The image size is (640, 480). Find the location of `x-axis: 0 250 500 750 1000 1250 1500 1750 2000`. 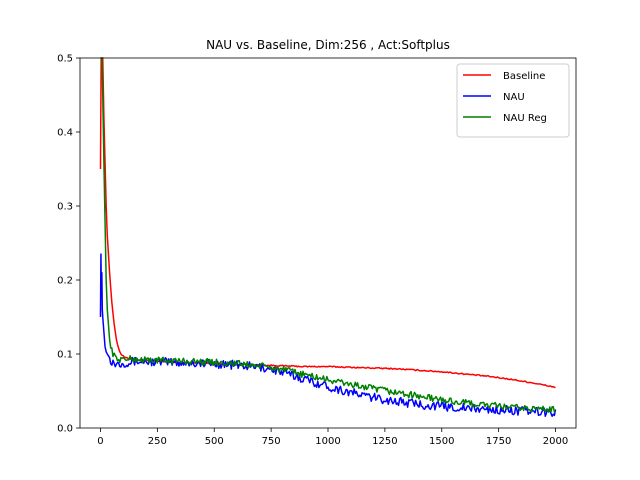

x-axis: 0 250 500 750 1000 1250 1500 1750 2000 is located at coordinates (332, 437).